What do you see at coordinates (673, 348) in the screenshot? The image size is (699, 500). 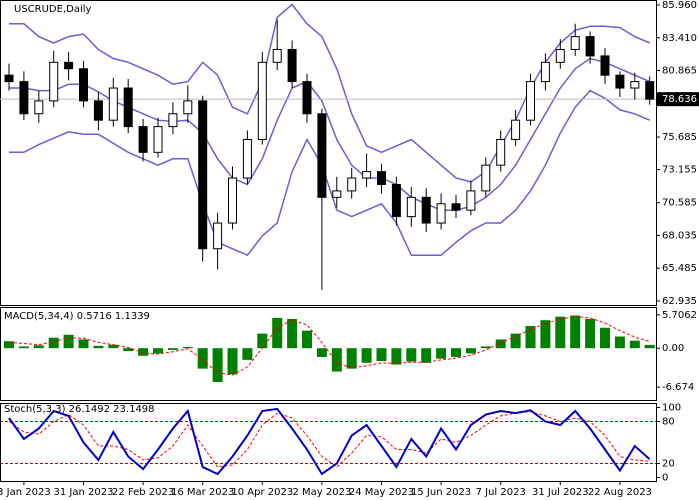 I see `y-tick-label: 0.00` at bounding box center [673, 348].